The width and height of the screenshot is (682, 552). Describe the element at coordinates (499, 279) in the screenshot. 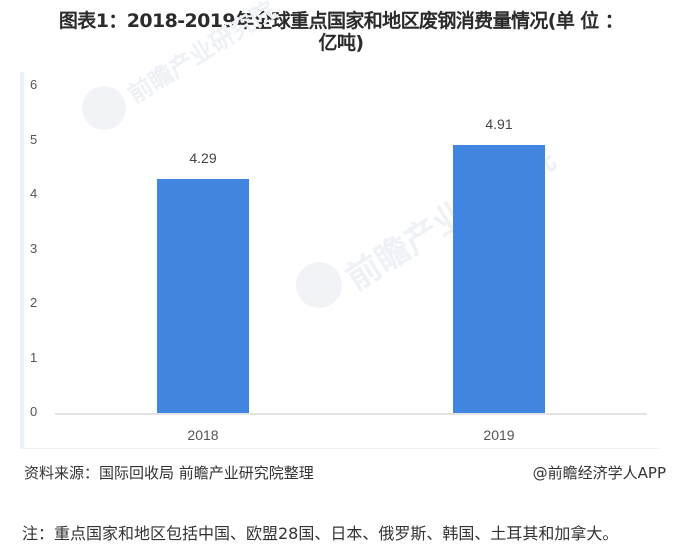

I see `bar-2019` at that location.